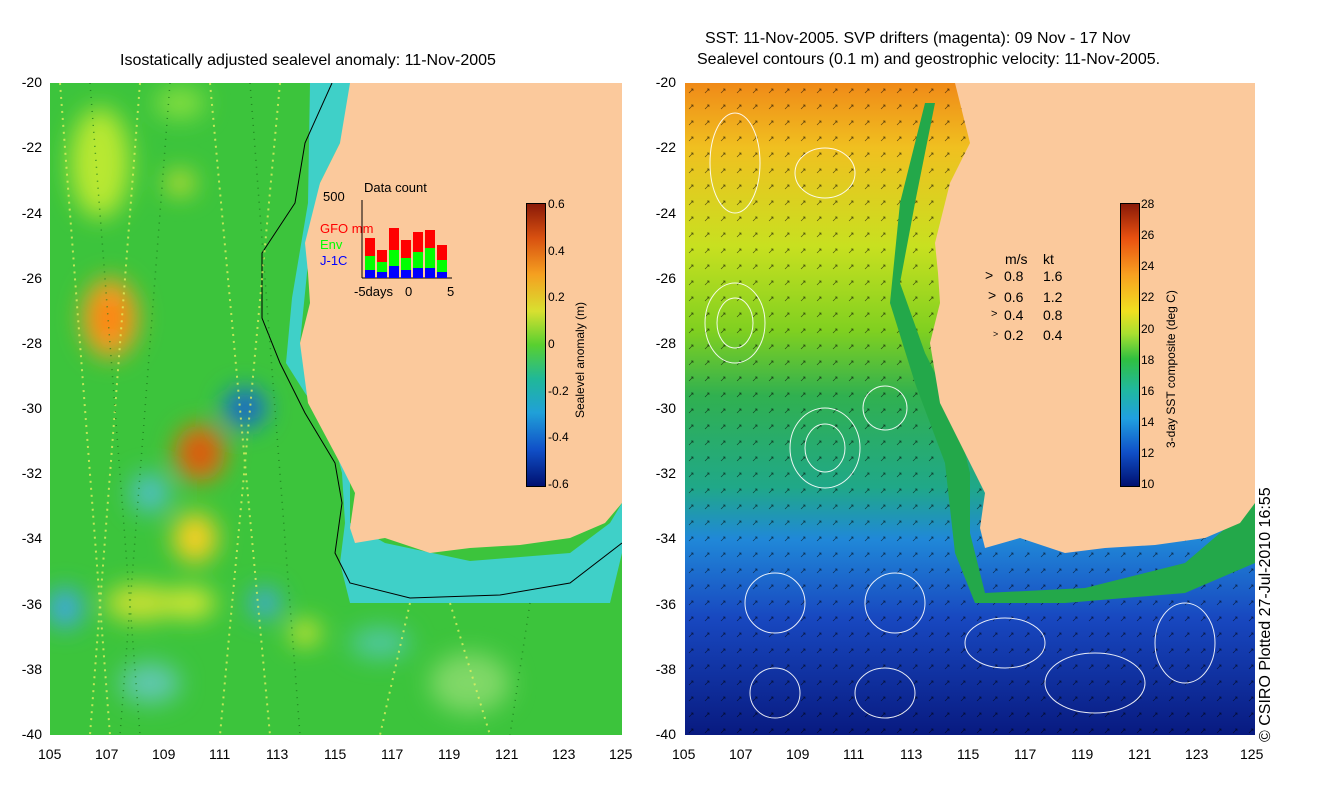 Image resolution: width=1320 pixels, height=810 pixels. I want to click on sealevel-cb-tick: 0, so click(551, 344).